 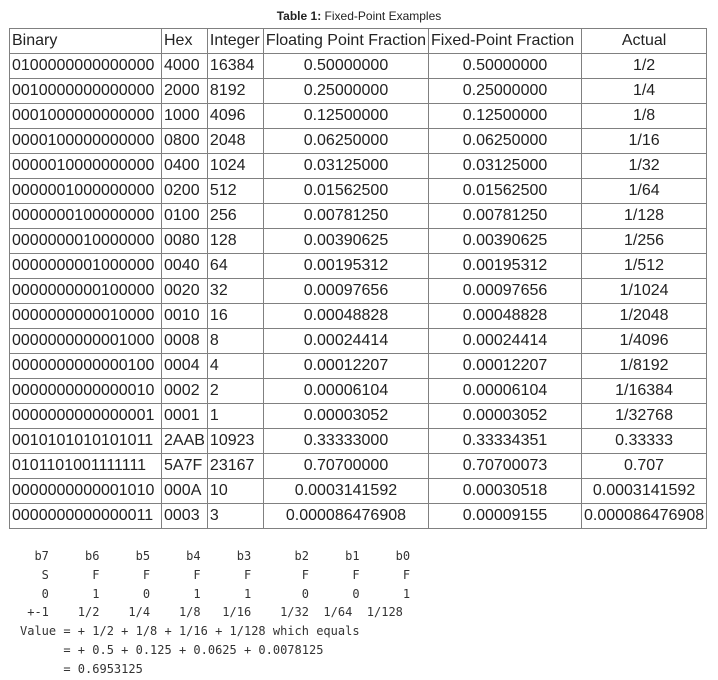 What do you see at coordinates (644, 216) in the screenshot?
I see `actual-cell: 1/128` at bounding box center [644, 216].